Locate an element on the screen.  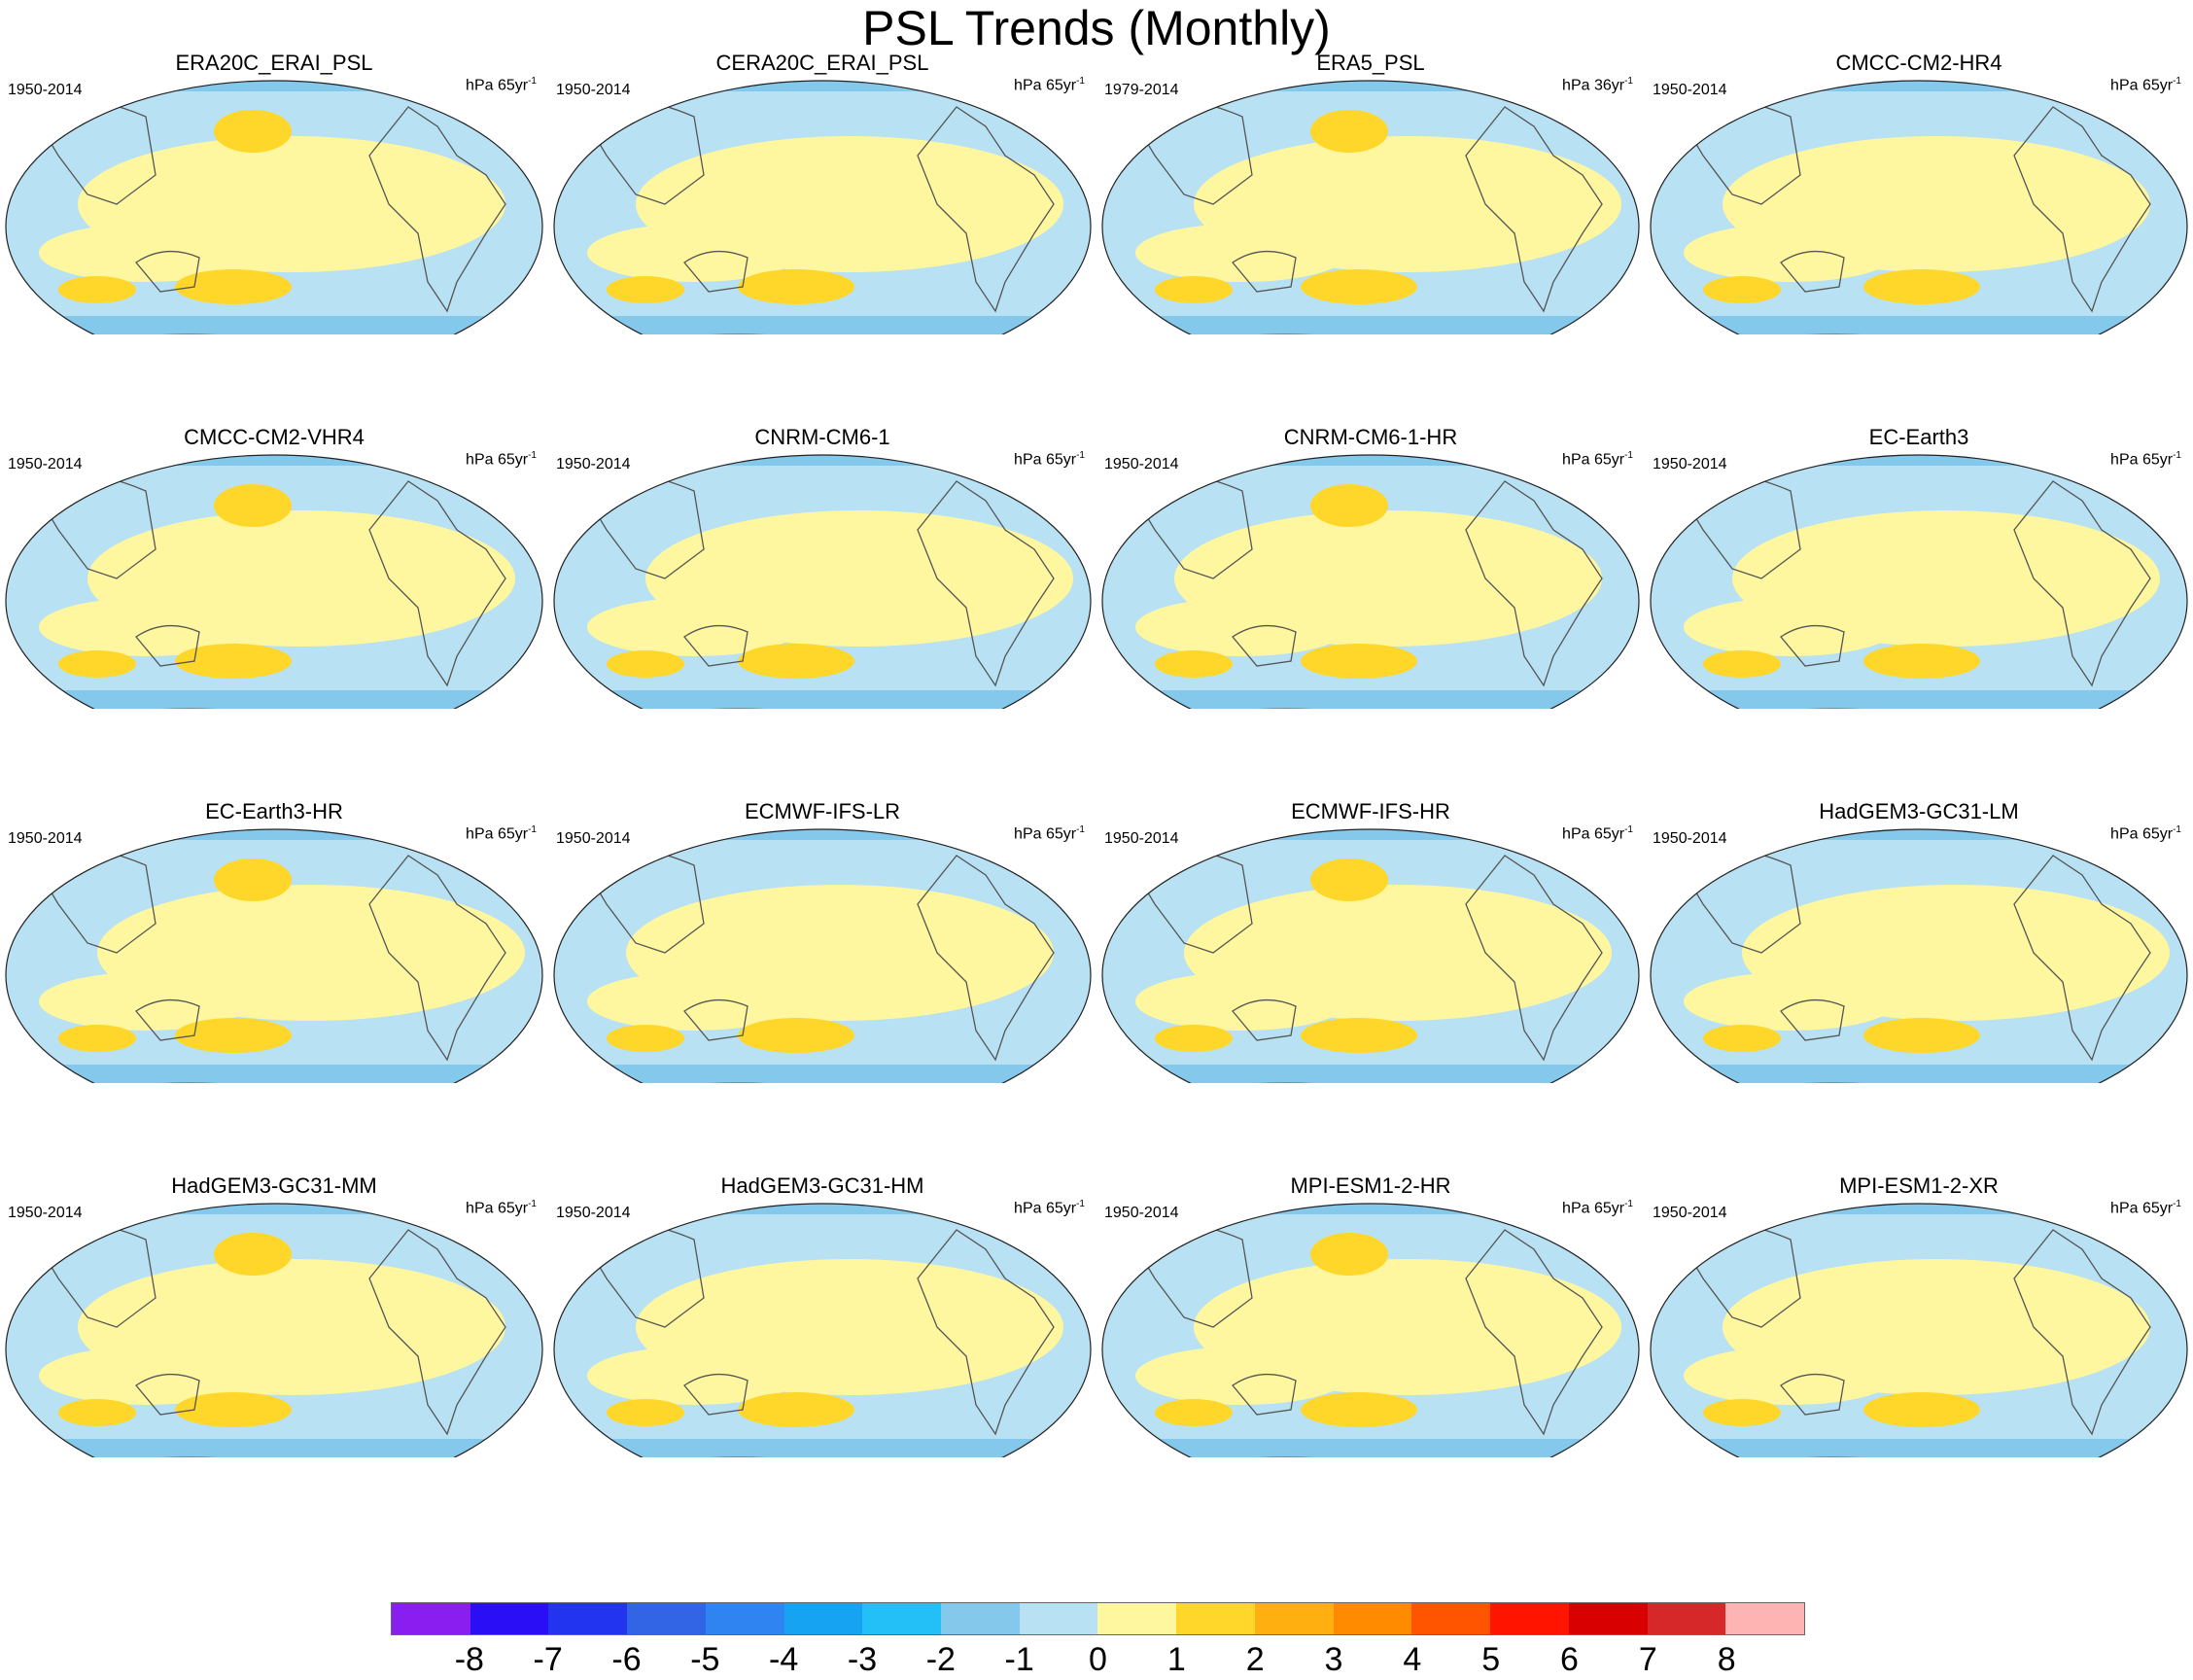
panel-title: EC-Earth3 is located at coordinates (1918, 437).